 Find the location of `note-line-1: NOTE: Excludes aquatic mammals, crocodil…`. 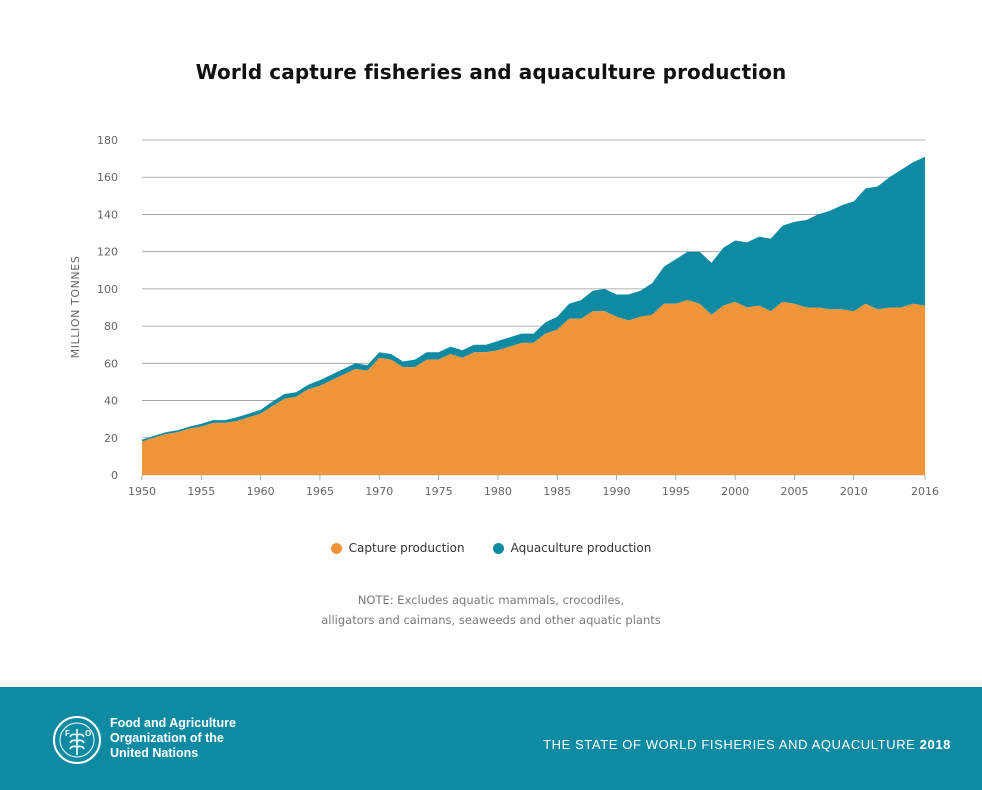

note-line-1: NOTE: Excludes aquatic mammals, crocodil… is located at coordinates (491, 600).